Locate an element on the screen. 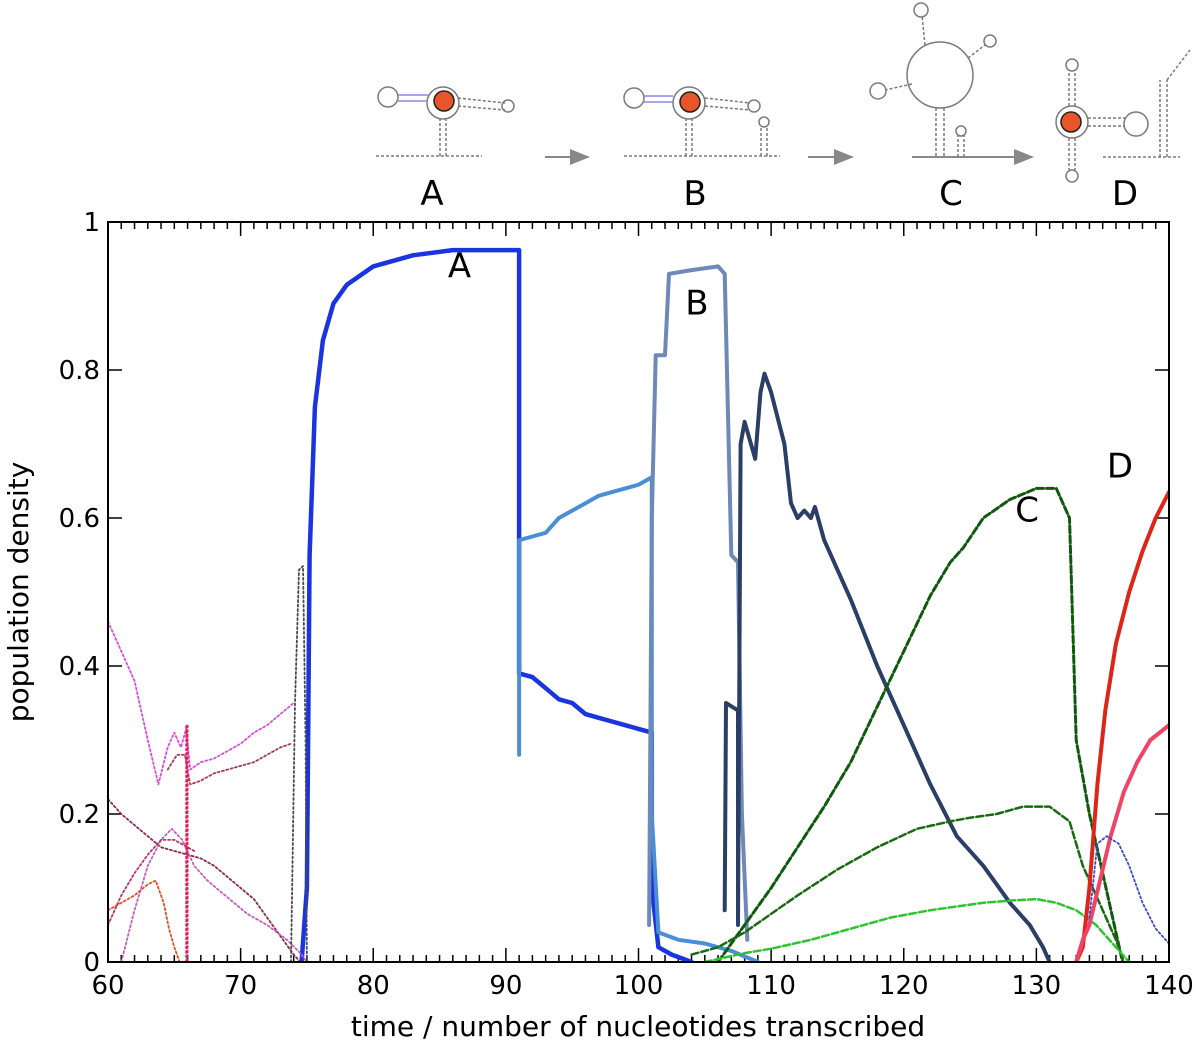 This screenshot has height=1050, width=1200. x-tick-label: 140 is located at coordinates (1169, 986).